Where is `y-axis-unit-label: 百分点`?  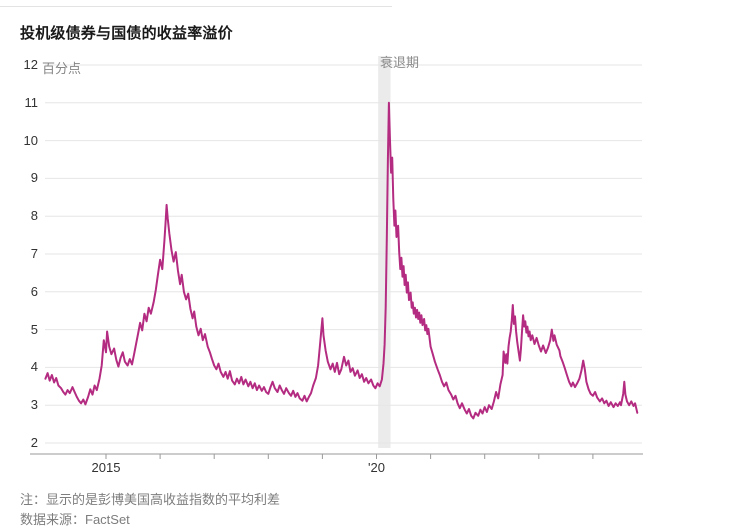 y-axis-unit-label: 百分点 is located at coordinates (62, 68).